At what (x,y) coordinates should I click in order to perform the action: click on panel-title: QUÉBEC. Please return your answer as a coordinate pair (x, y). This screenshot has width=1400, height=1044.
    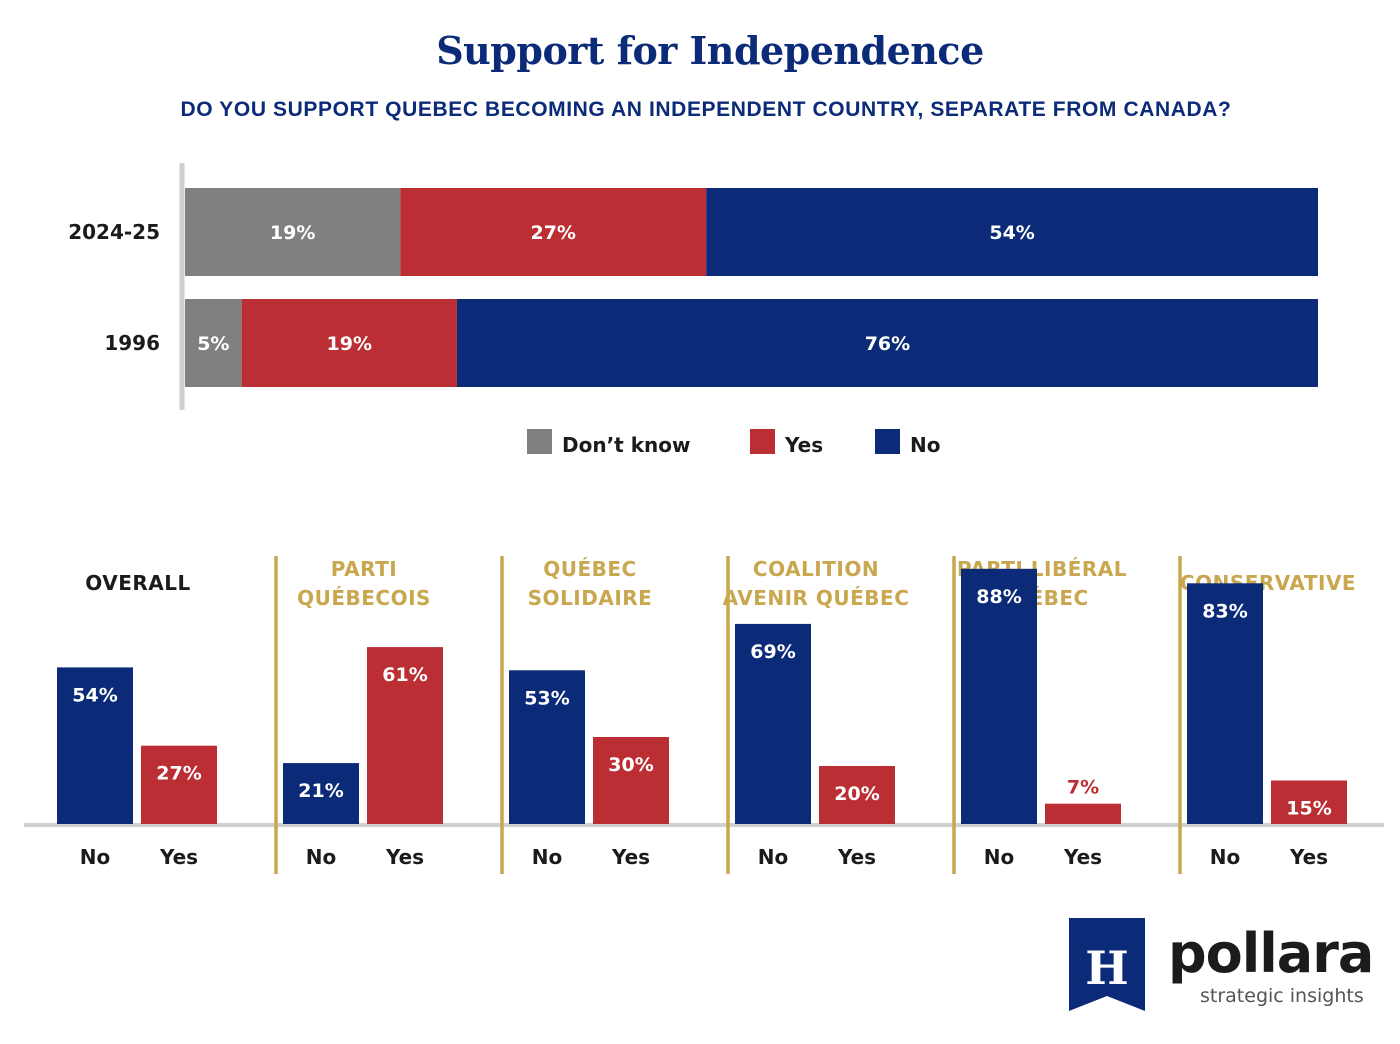
    Looking at the image, I should click on (590, 569).